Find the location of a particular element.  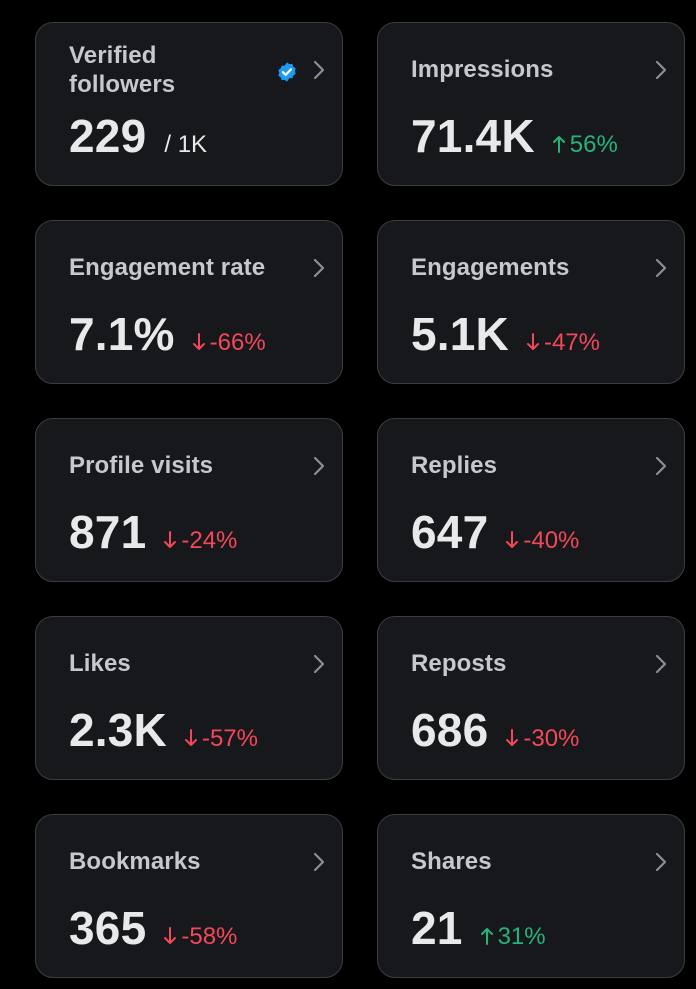

metric-value: 686 is located at coordinates (450, 730).